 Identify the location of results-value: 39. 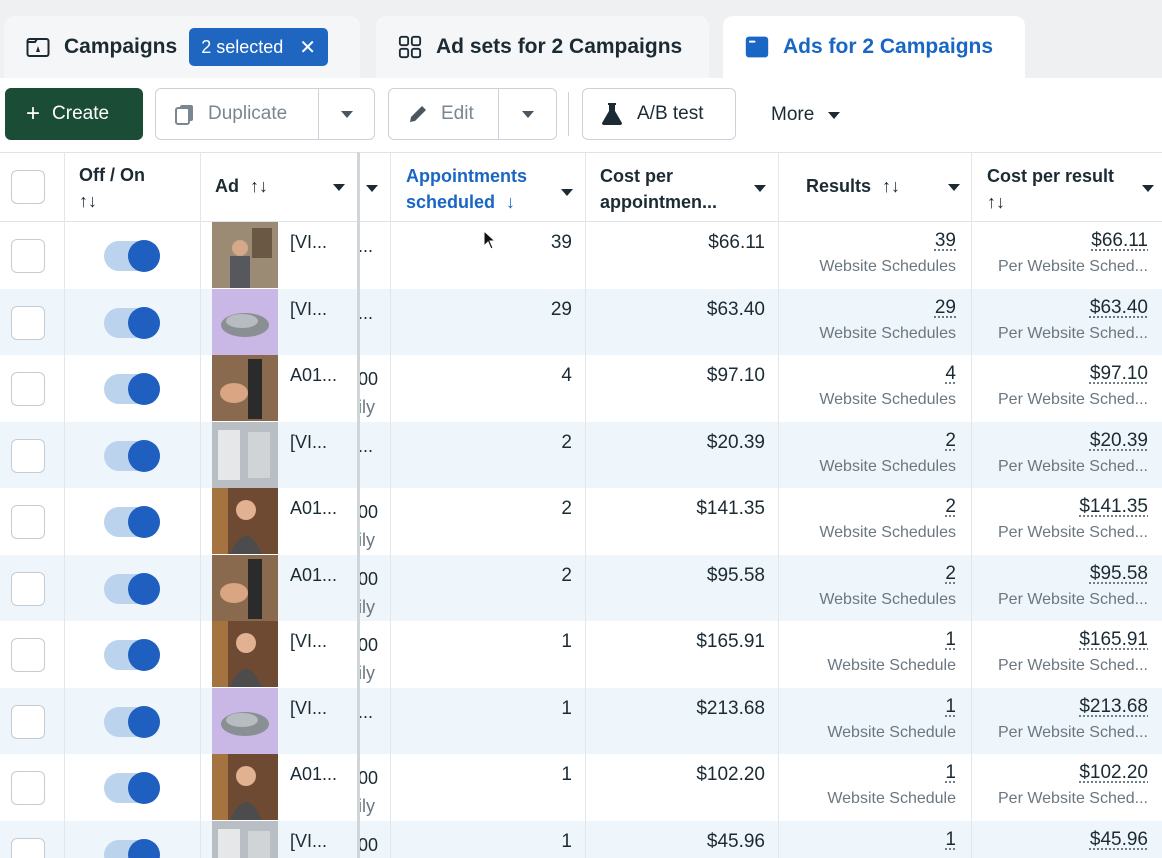
(945, 240).